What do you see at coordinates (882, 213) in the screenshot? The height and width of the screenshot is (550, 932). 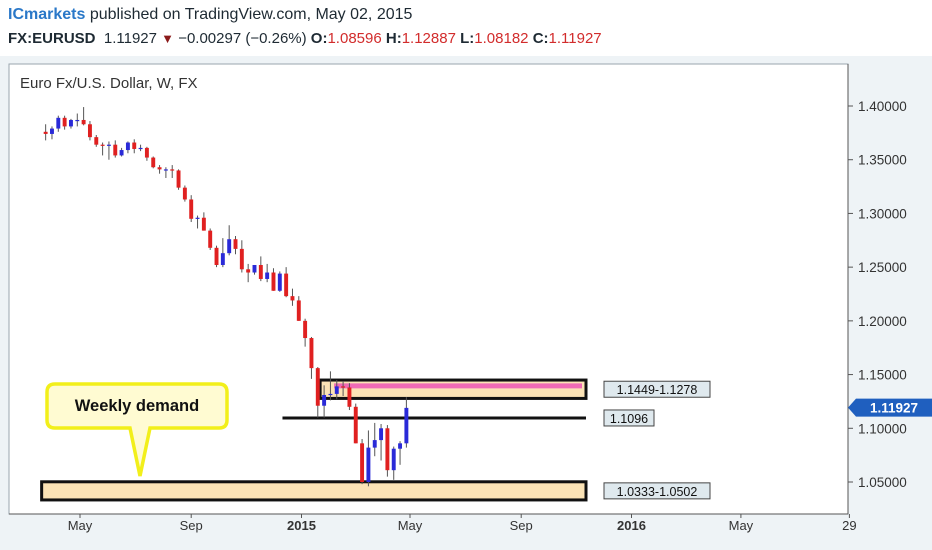 I see `y-tick-label: 1.30000` at bounding box center [882, 213].